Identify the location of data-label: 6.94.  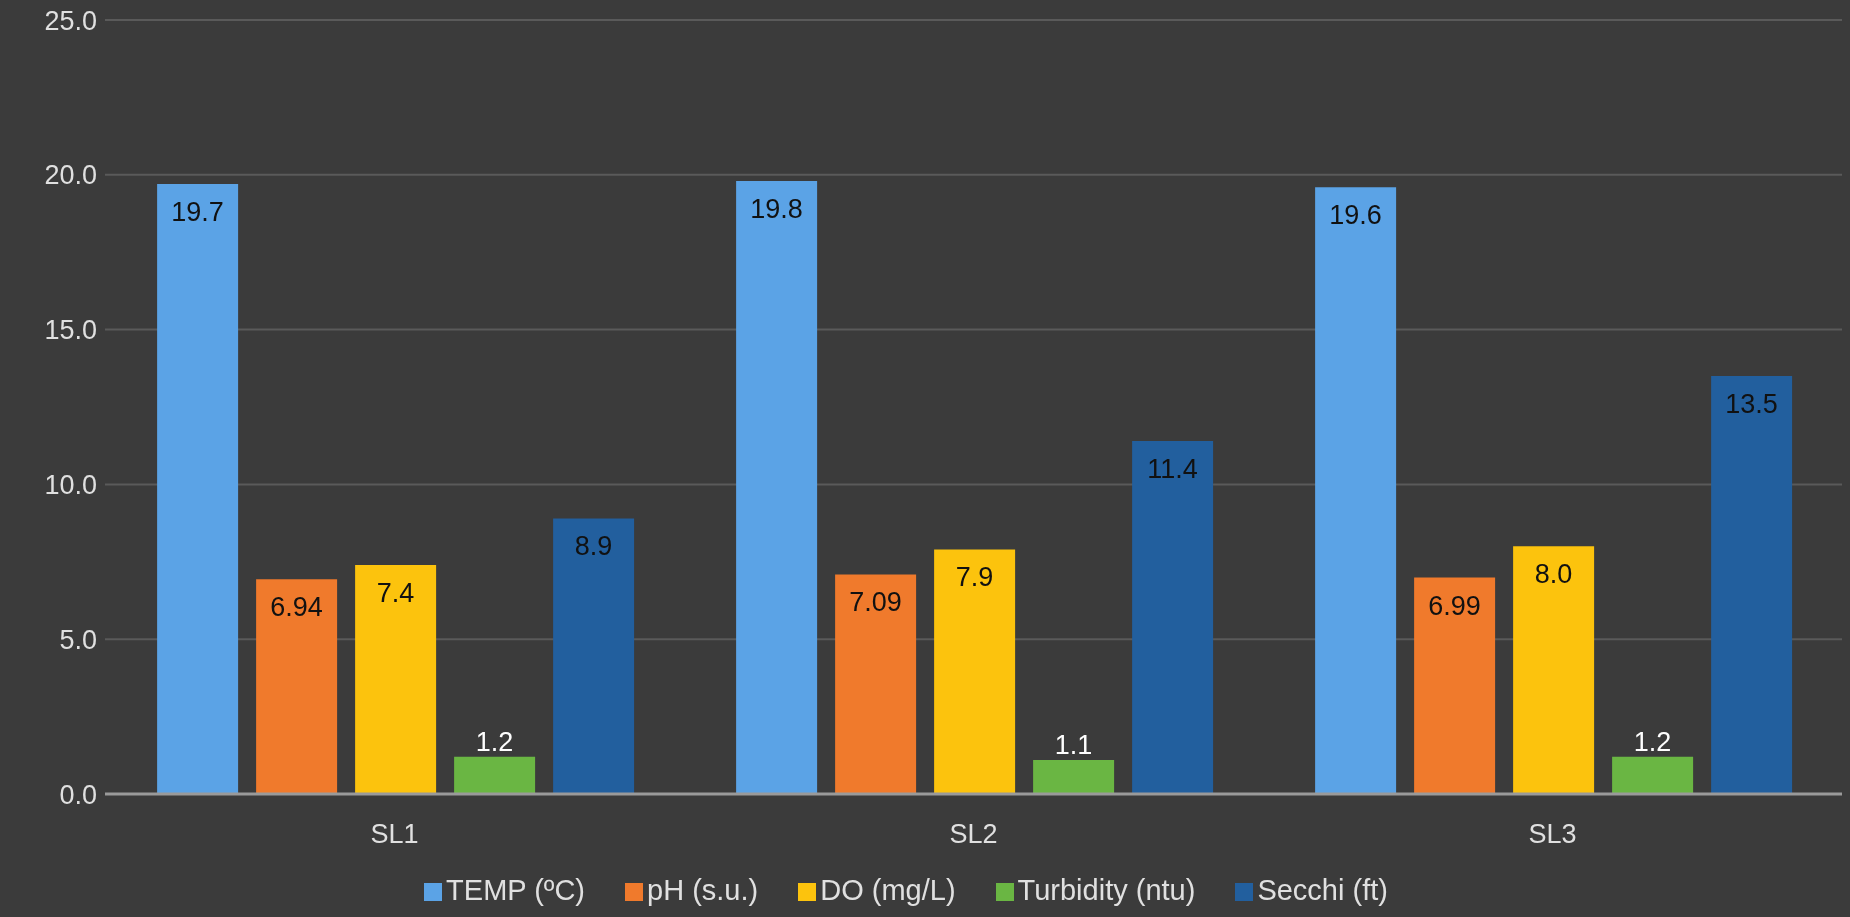
(296, 607).